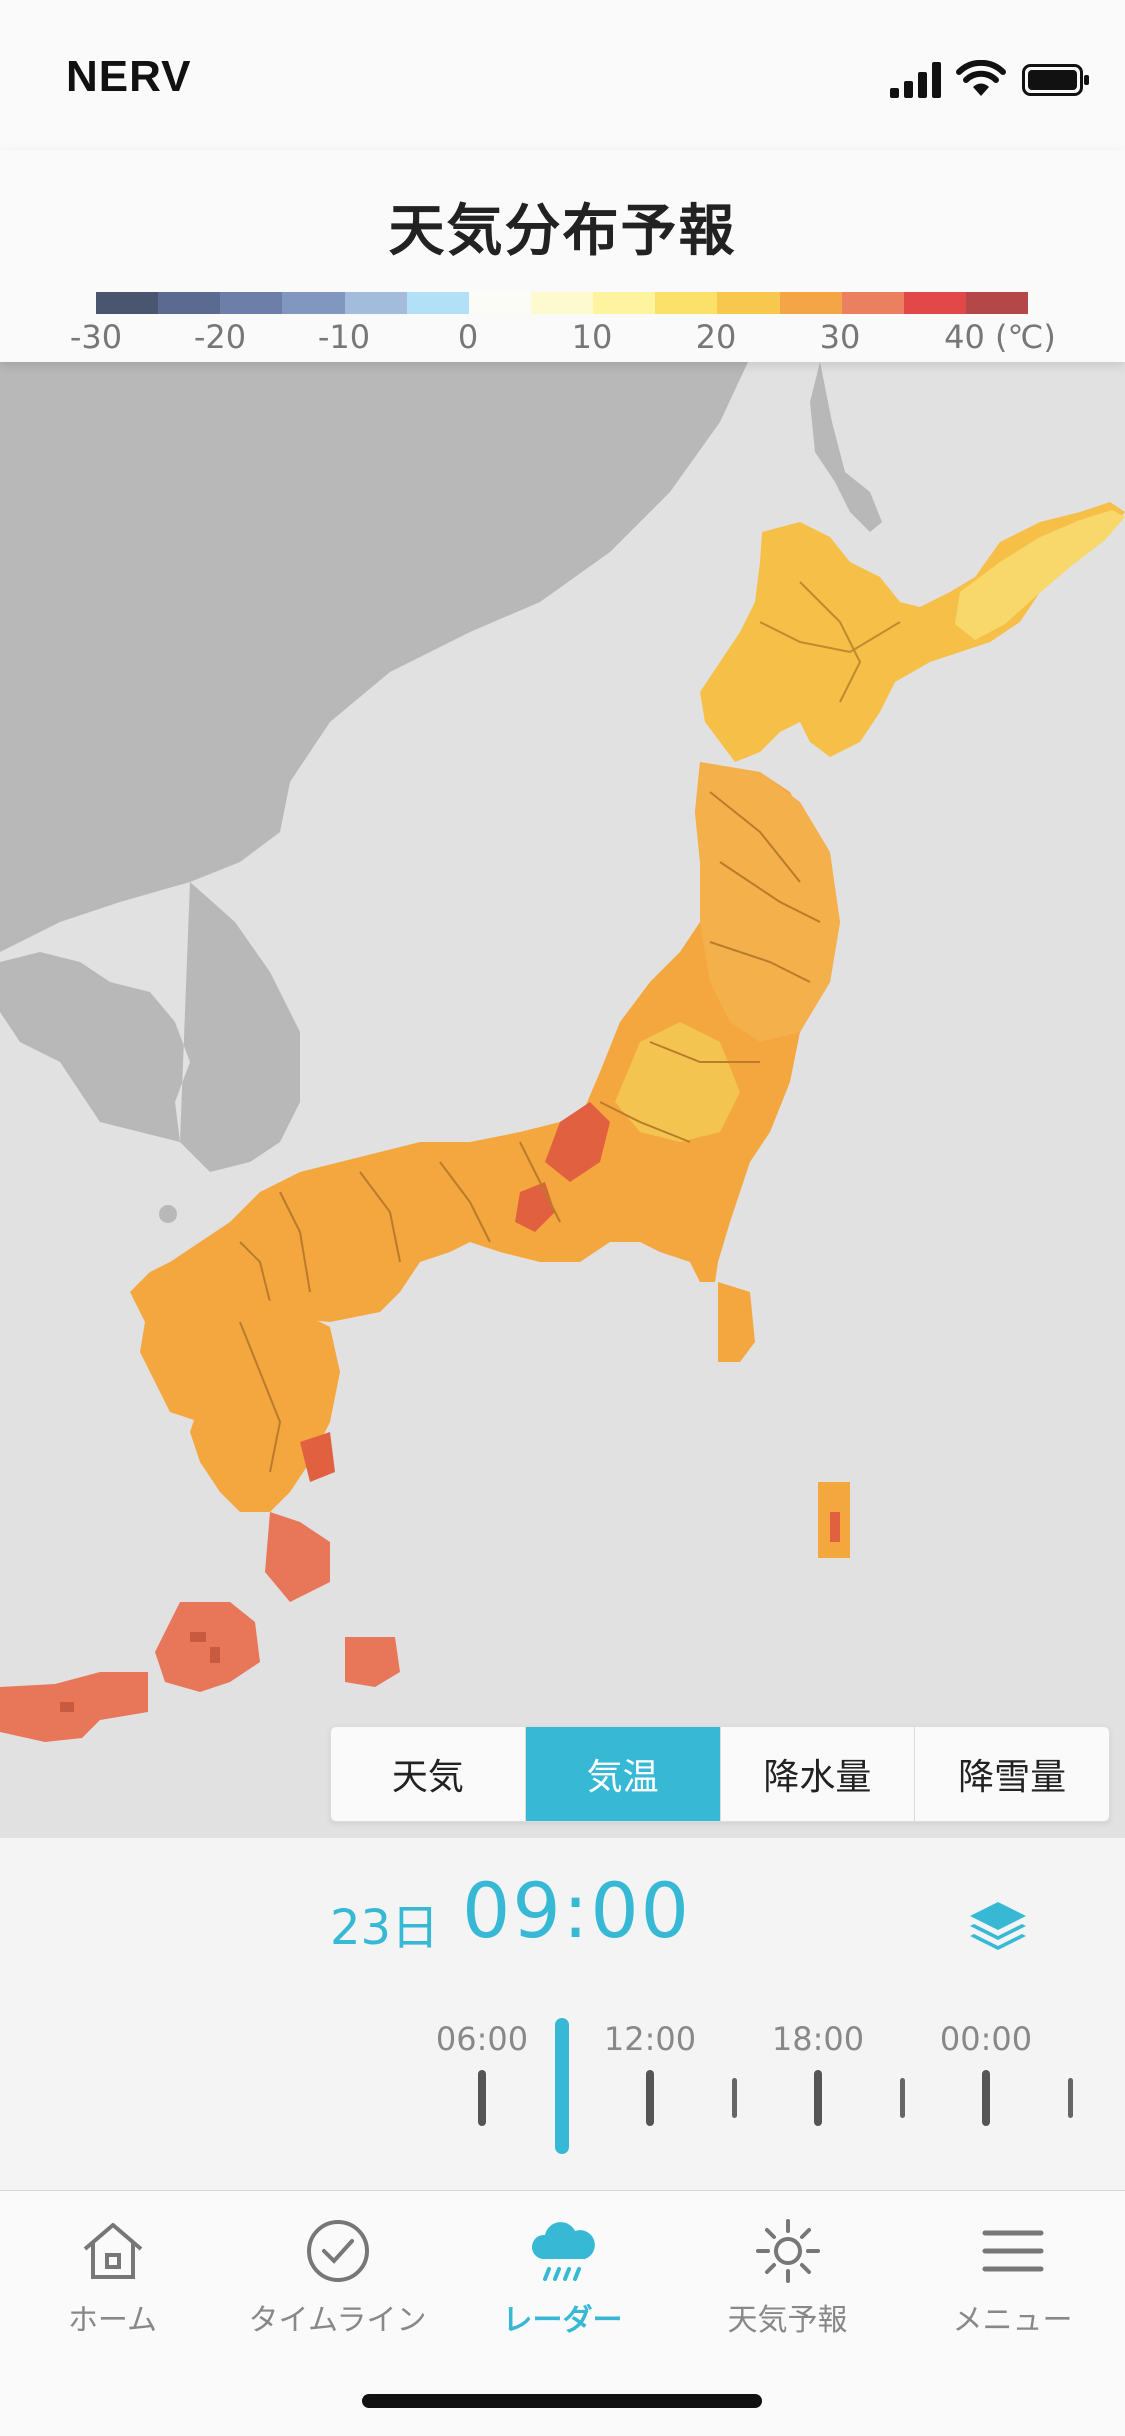 Image resolution: width=1125 pixels, height=2436 pixels. What do you see at coordinates (915, 80) in the screenshot?
I see `signal-strength-icon` at bounding box center [915, 80].